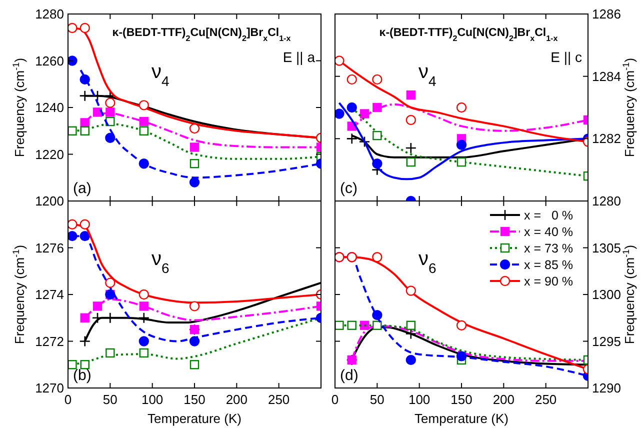 This screenshot has height=430, width=644. Describe the element at coordinates (299, 57) in the screenshot. I see `annotation: E || a` at that location.